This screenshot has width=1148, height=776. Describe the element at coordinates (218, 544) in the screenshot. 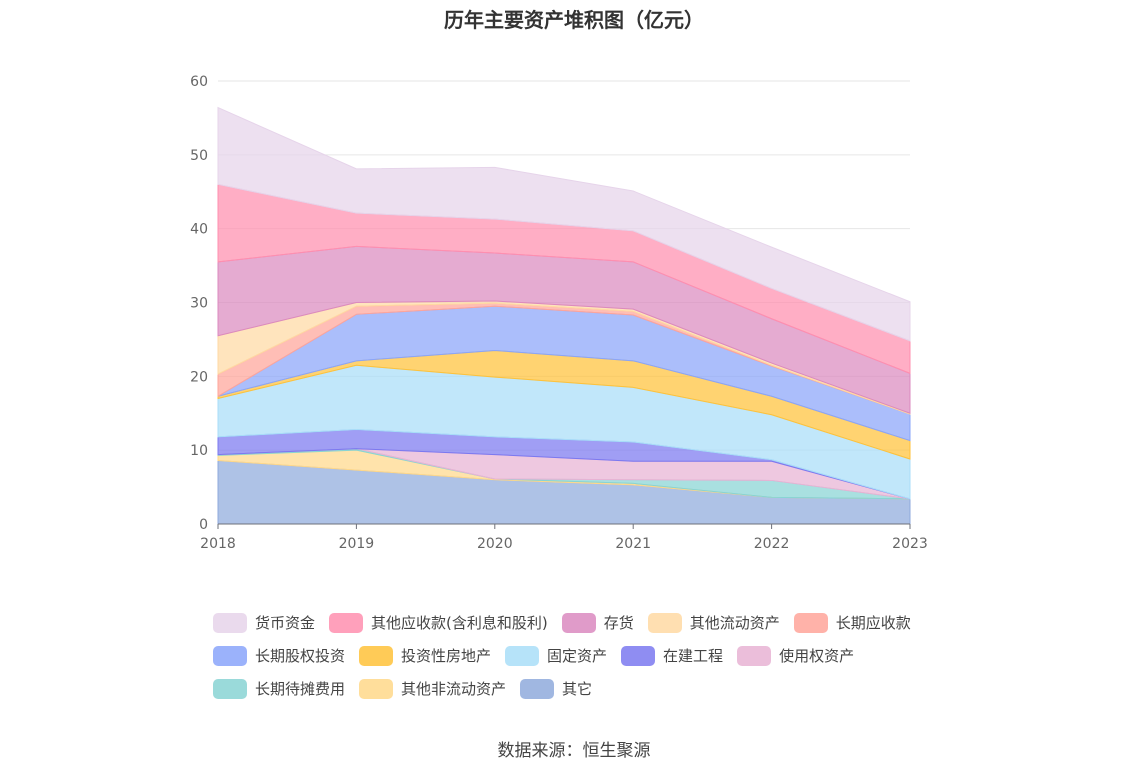

I see `x-tick-label: 2018` at that location.